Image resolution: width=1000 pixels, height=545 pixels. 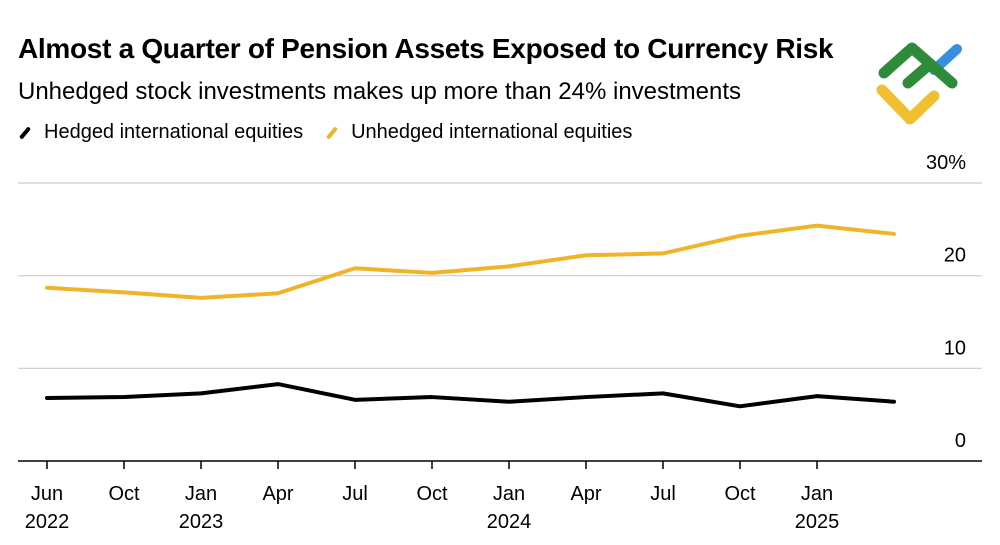 I want to click on legend-label-unhedged: Unhedged international equities, so click(x=492, y=132).